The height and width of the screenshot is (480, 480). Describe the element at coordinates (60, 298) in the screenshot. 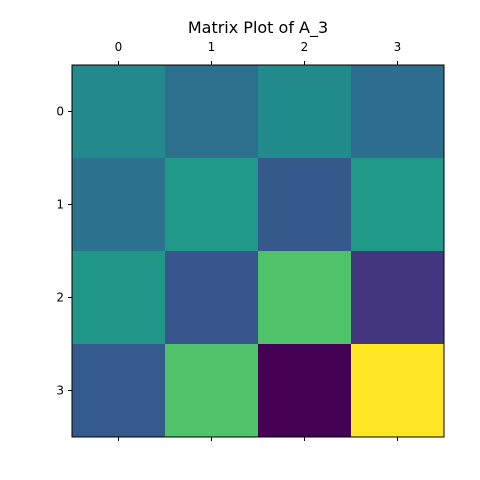

I see `y-tick-label-2: 2` at that location.